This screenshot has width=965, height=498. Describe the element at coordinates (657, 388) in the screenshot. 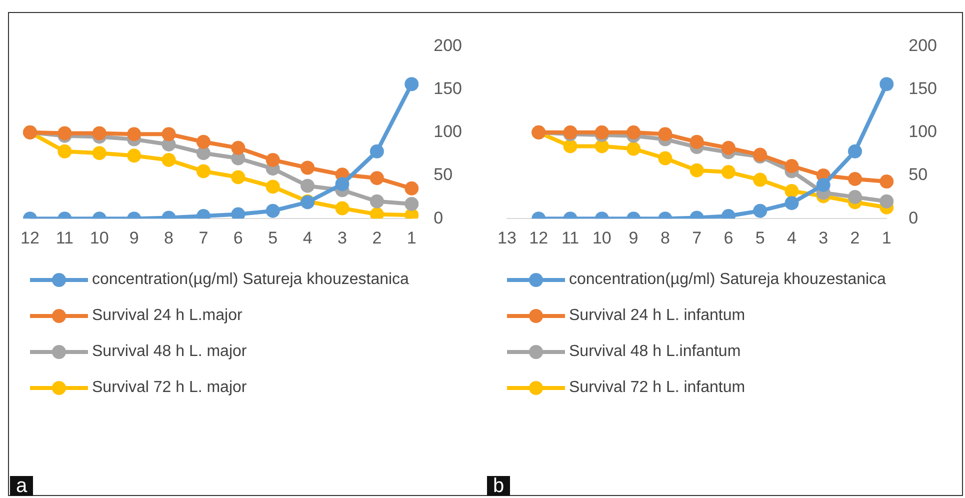

I see `legend-label: Survival 72 h L. infantum` at that location.